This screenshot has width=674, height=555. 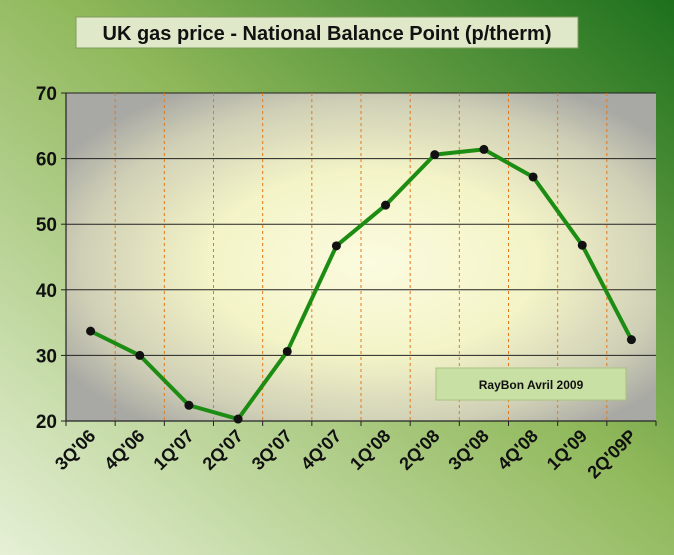 I want to click on y-tick-label: 20, so click(x=46, y=422).